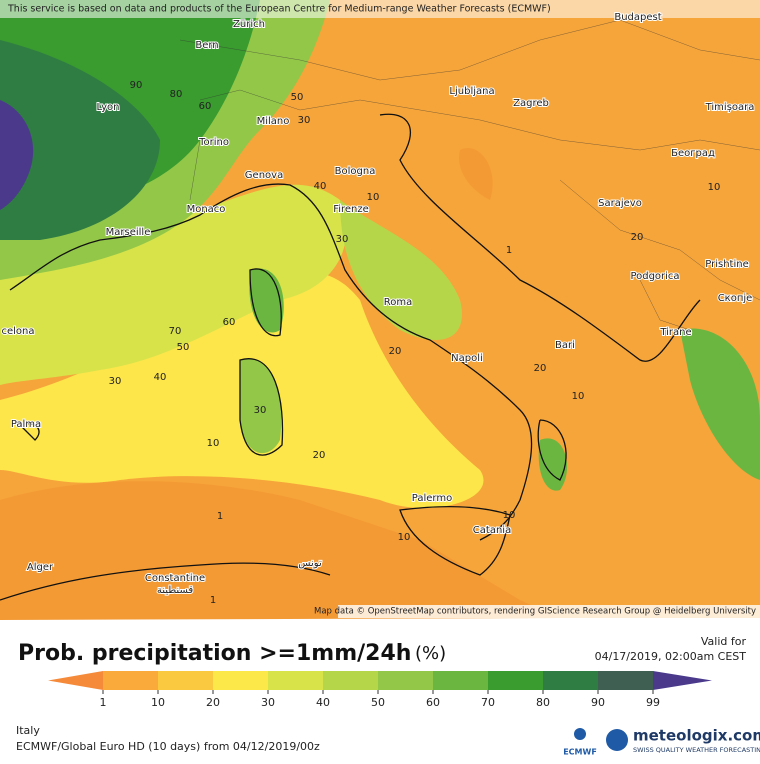  Describe the element at coordinates (214, 653) in the screenshot. I see `legend-title: Prob. precipitation >=1mm/24h` at that location.